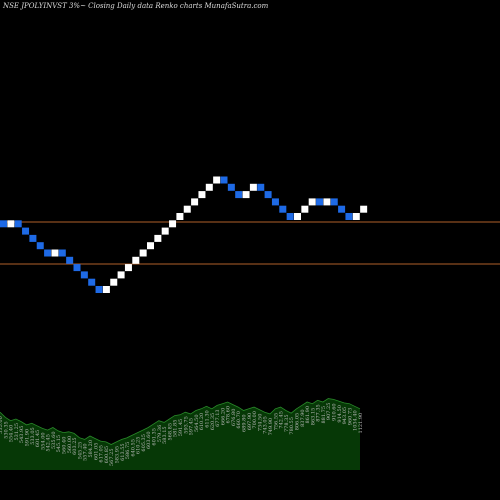  Describe the element at coordinates (160, 434) in the screenshot. I see `volume-label: 579.36` at that location.